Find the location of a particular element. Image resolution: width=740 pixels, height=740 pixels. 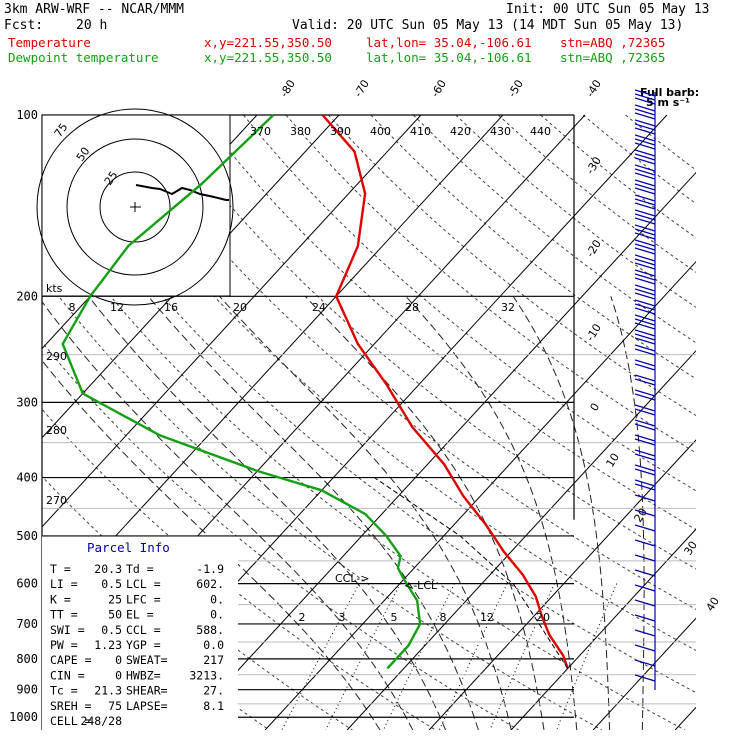

temperature-latlon: lat,lon= 35.04,-106.61 is located at coordinates (449, 42).